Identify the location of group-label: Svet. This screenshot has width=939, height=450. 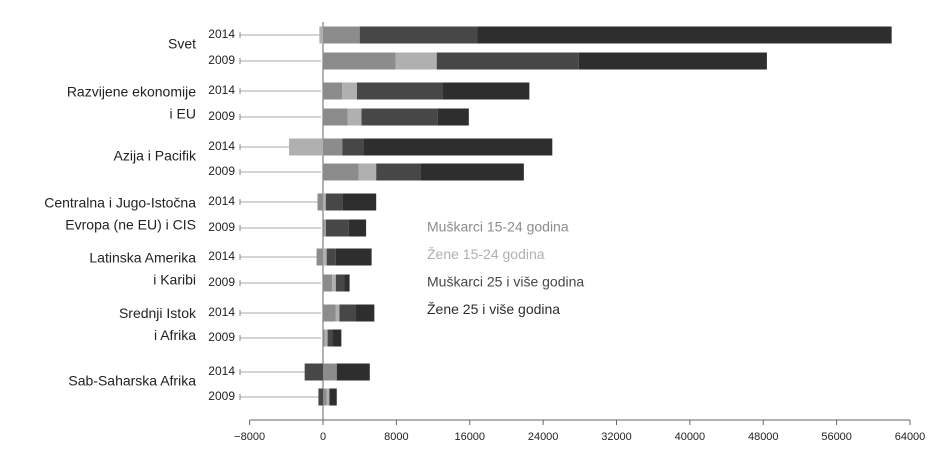
(182, 44).